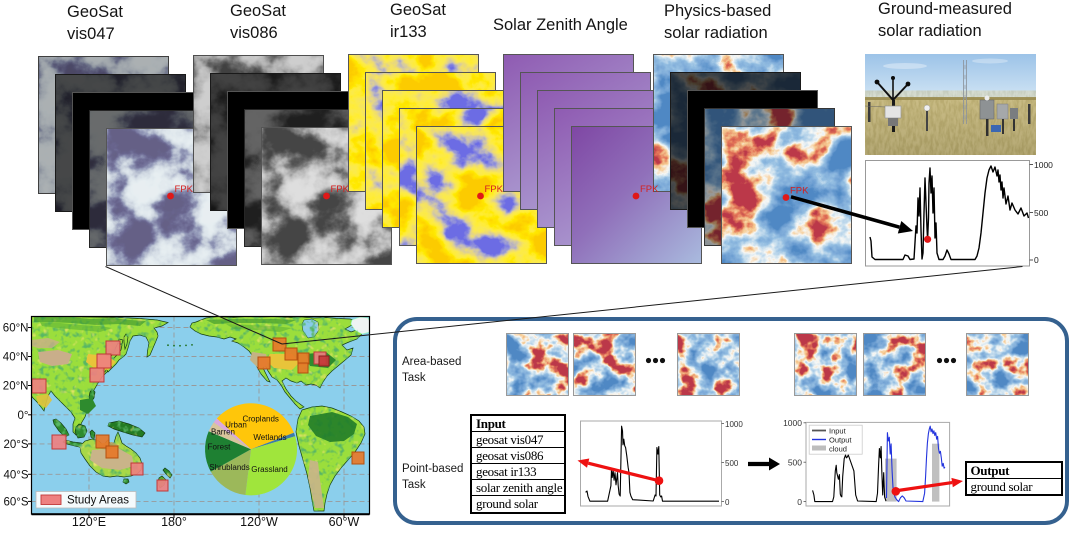  Describe the element at coordinates (223, 432) in the screenshot. I see `svg-text: Barren` at that location.